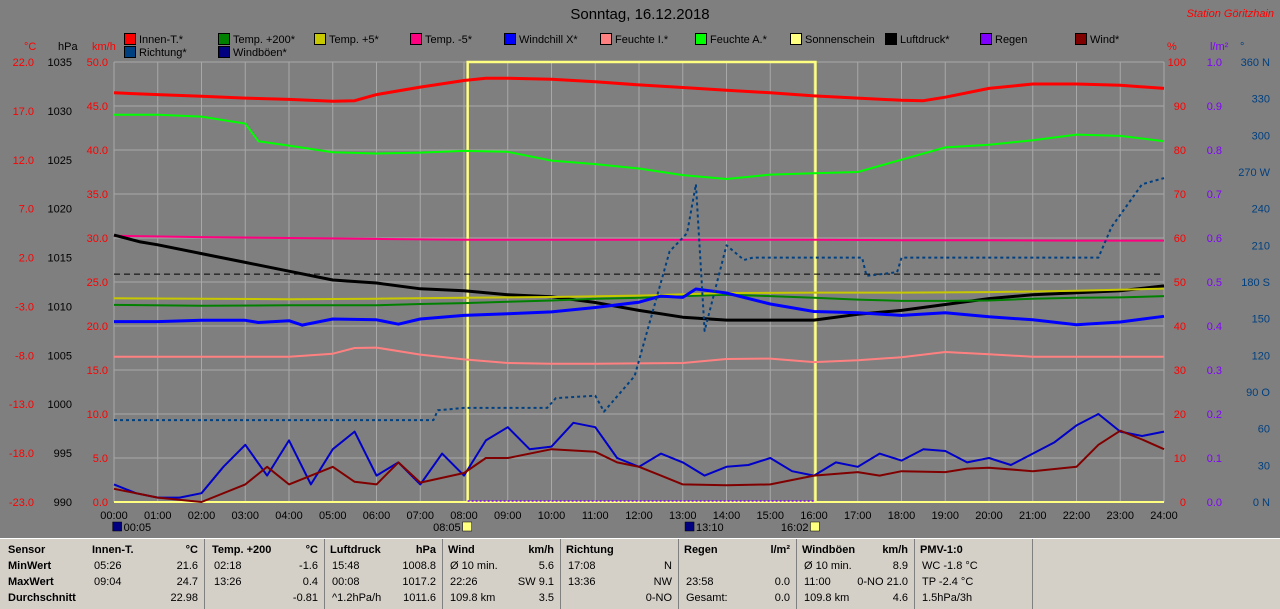 The height and width of the screenshot is (609, 1280). Describe the element at coordinates (24, 307) in the screenshot. I see `axis-tick-degc: -3.0` at that location.